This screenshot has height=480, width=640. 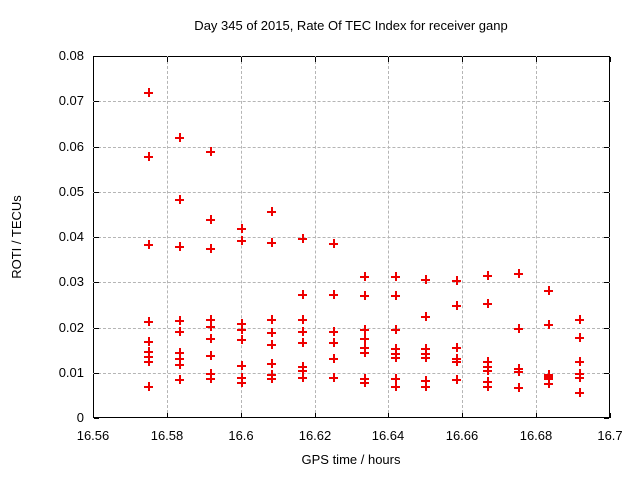 I want to click on x-tick-label: 16.56, so click(x=93, y=435).